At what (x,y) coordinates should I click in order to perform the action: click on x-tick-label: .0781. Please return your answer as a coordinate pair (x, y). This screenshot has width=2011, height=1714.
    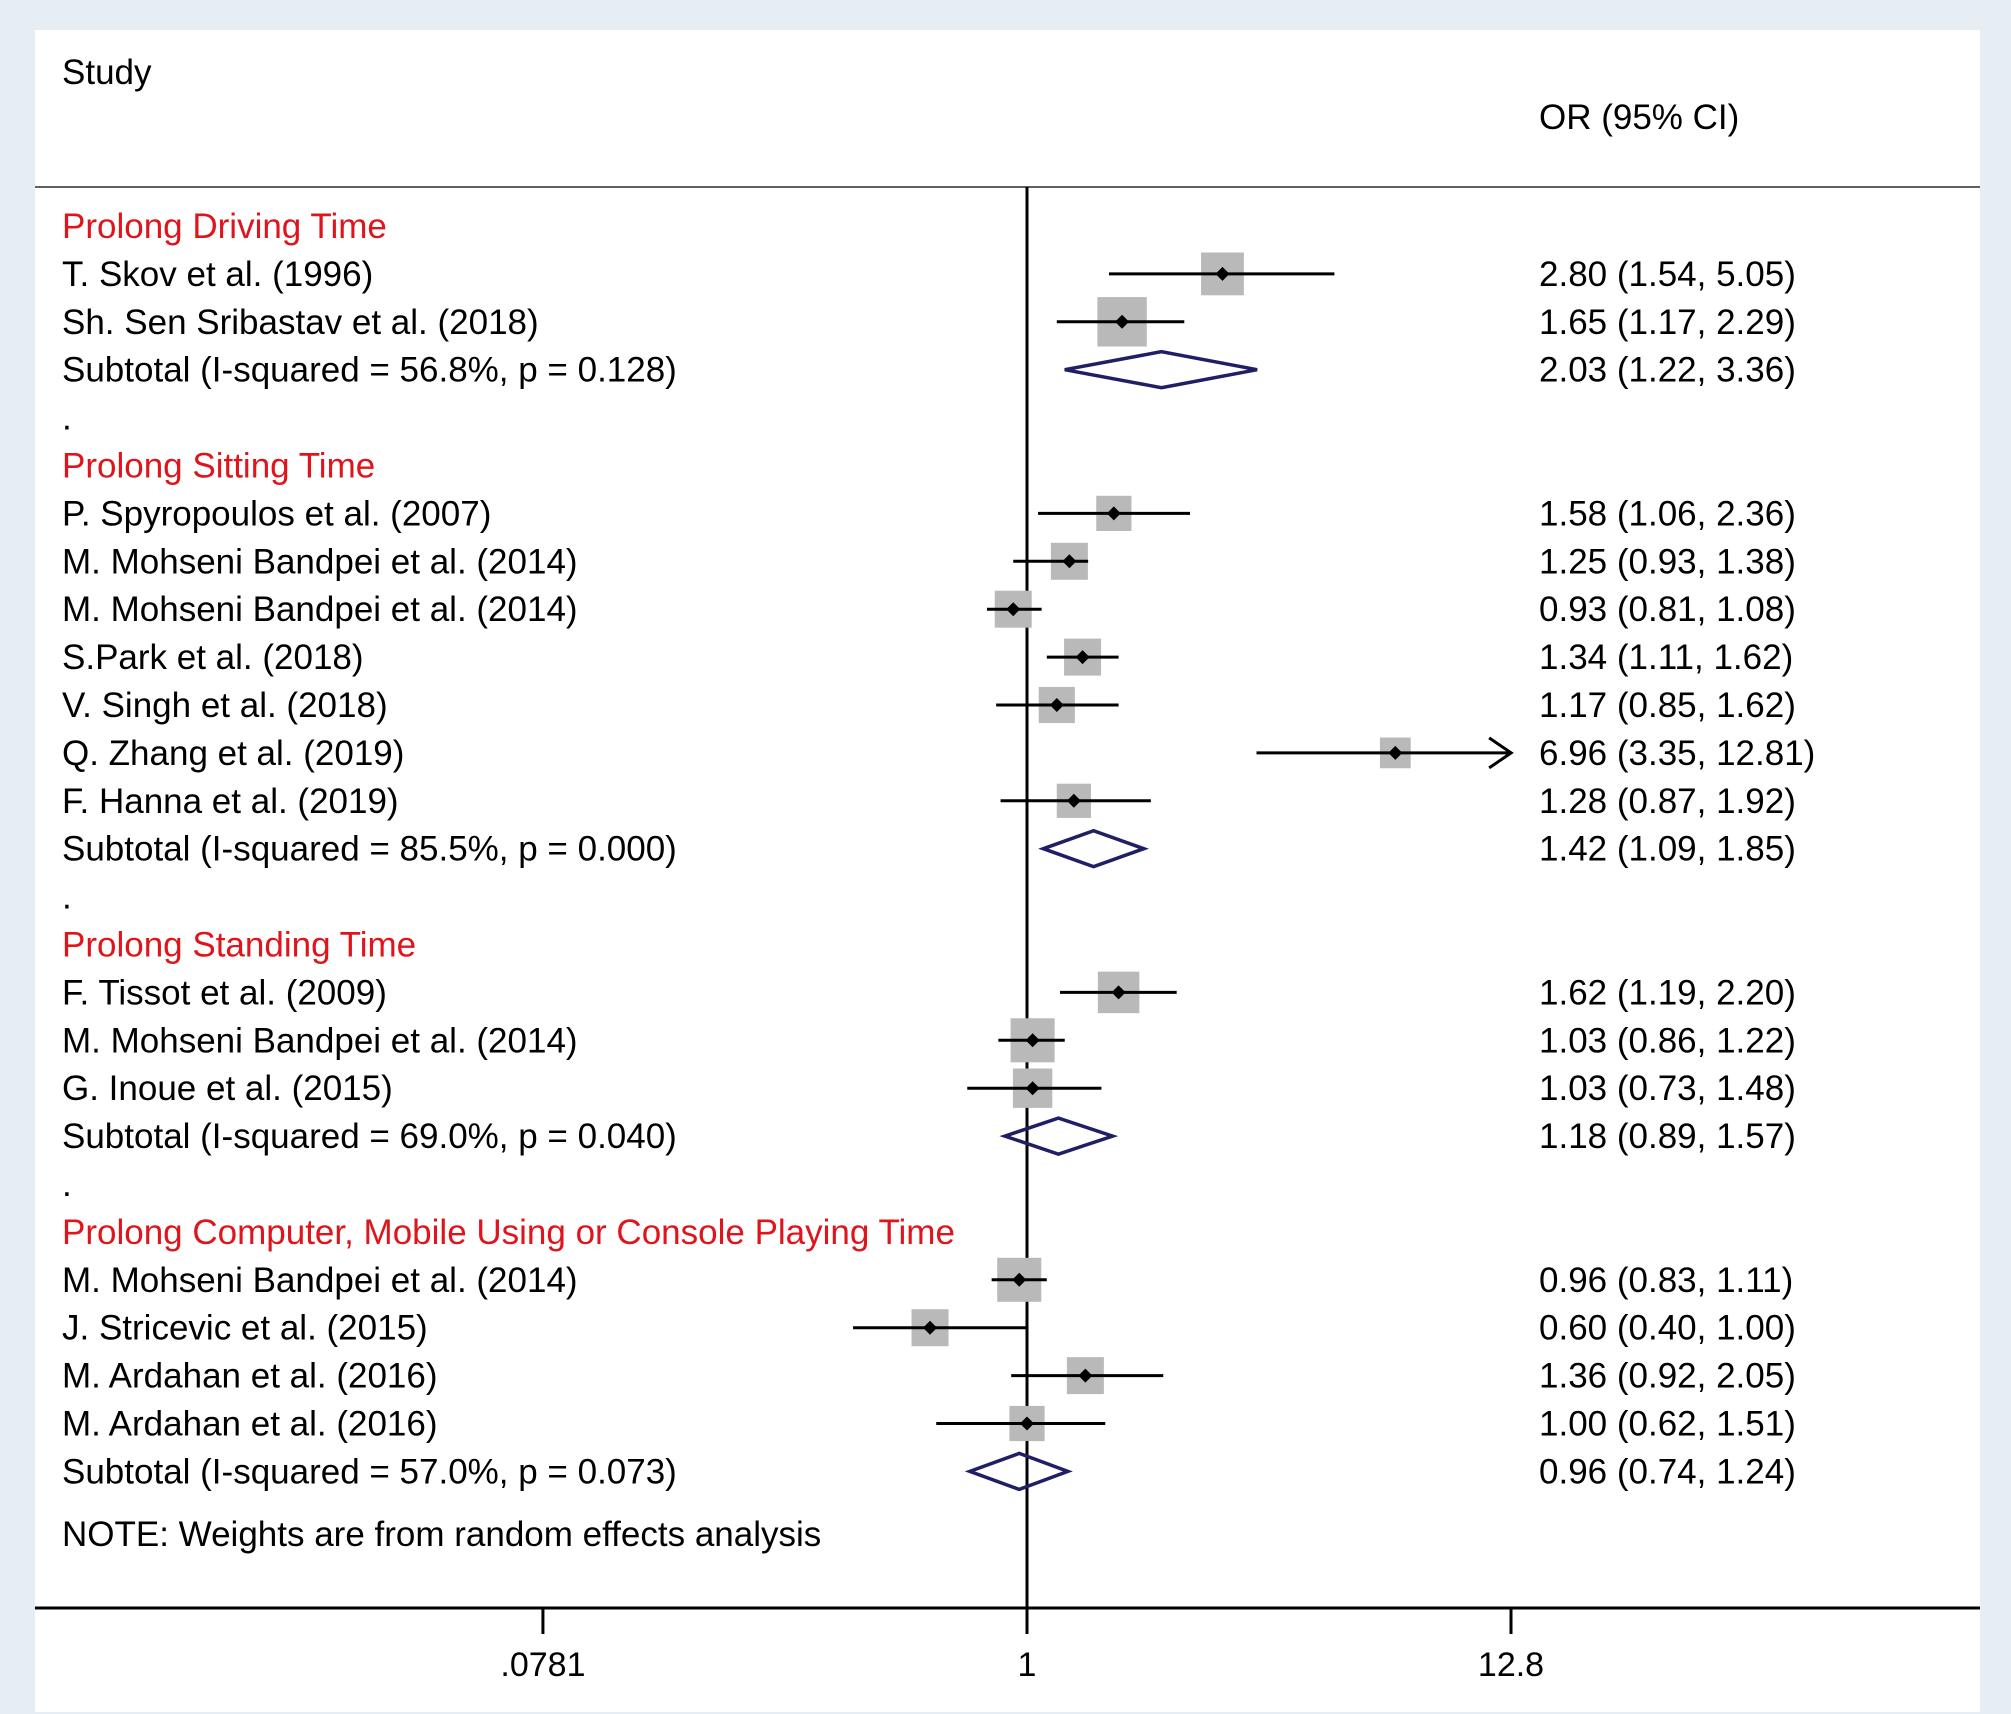
    Looking at the image, I should click on (542, 1665).